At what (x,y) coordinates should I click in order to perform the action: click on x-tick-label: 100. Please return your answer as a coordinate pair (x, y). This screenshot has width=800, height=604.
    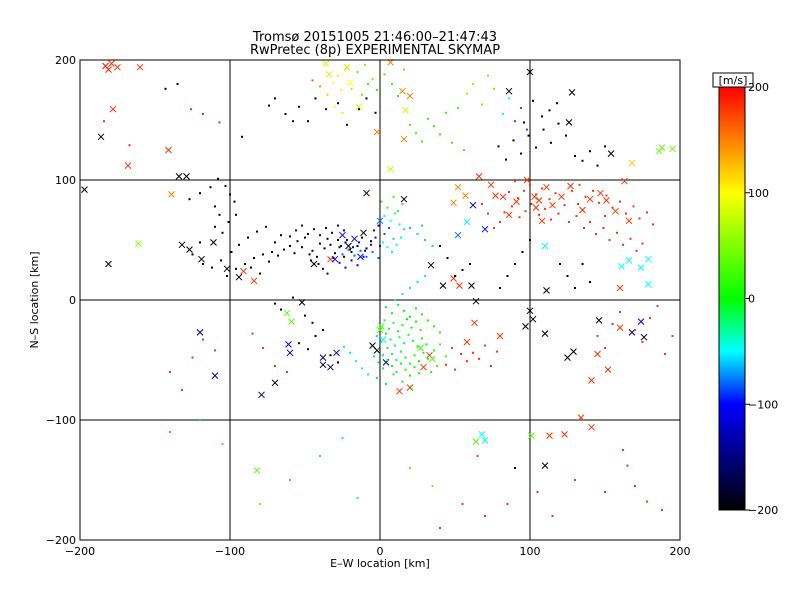
    Looking at the image, I should click on (530, 551).